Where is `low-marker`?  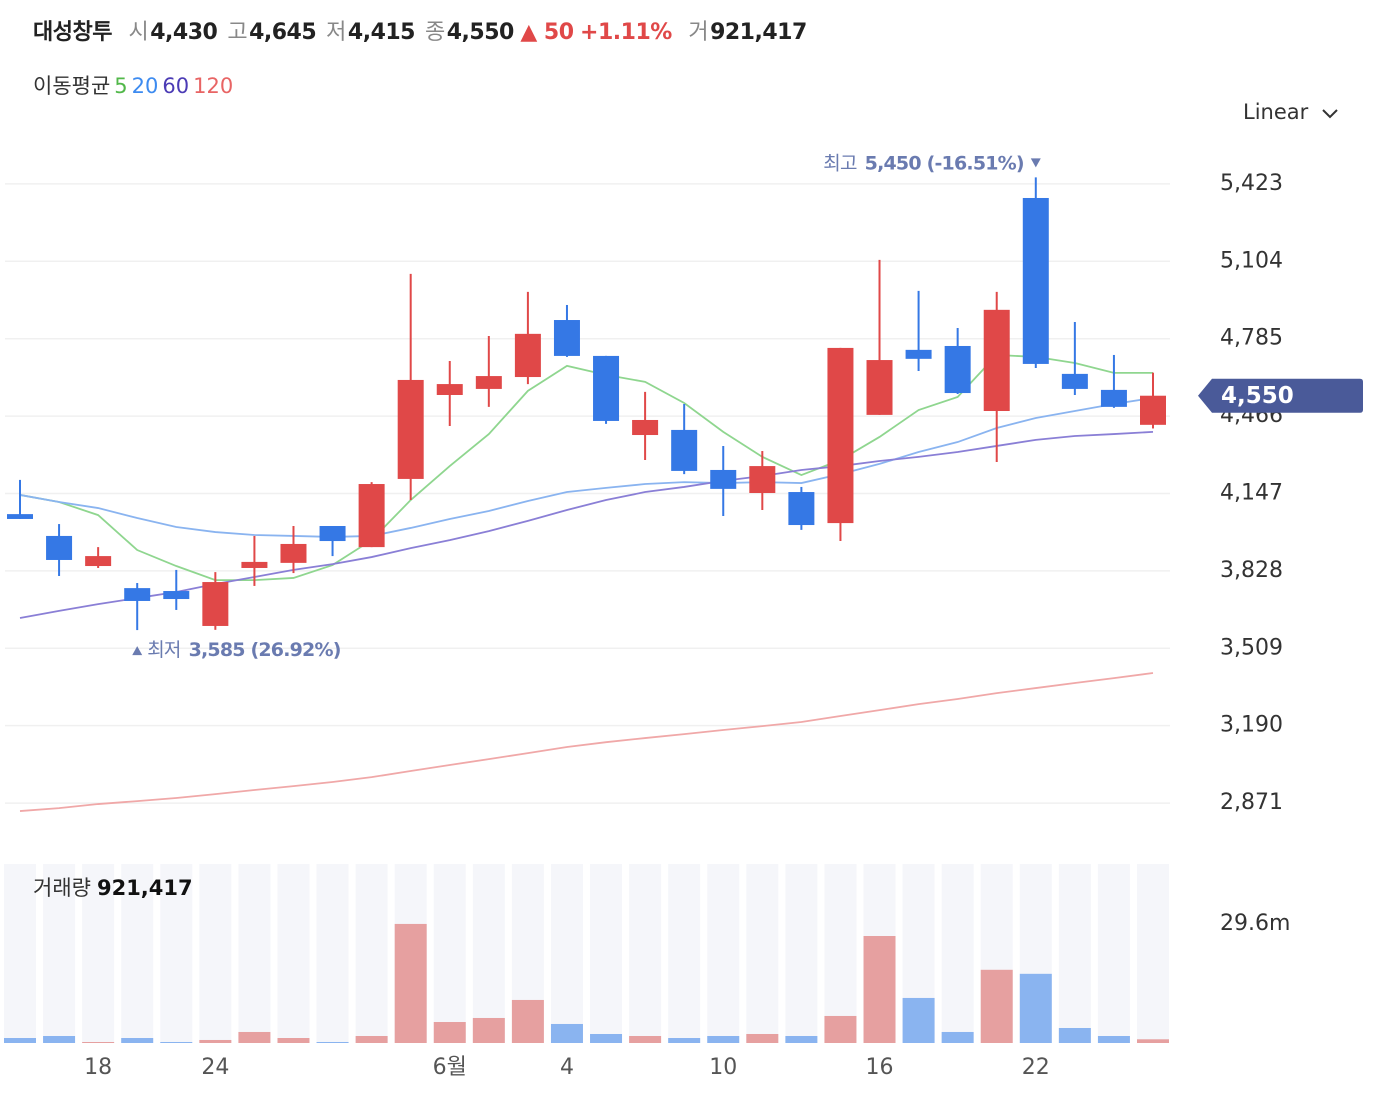 low-marker is located at coordinates (137, 651).